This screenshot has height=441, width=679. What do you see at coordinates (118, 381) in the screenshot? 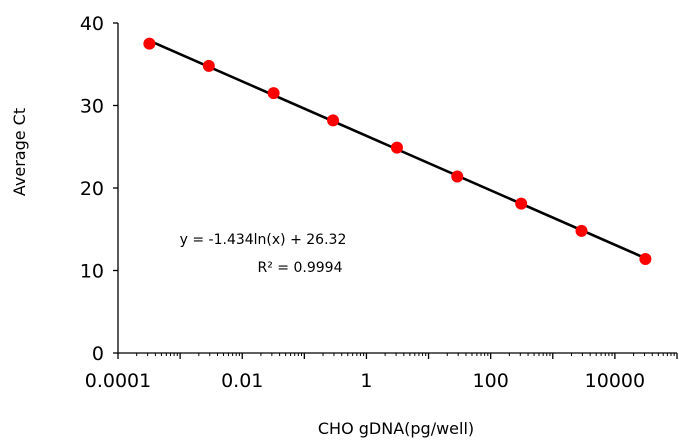
I see `x-tick-label: 0.0001` at bounding box center [118, 381].